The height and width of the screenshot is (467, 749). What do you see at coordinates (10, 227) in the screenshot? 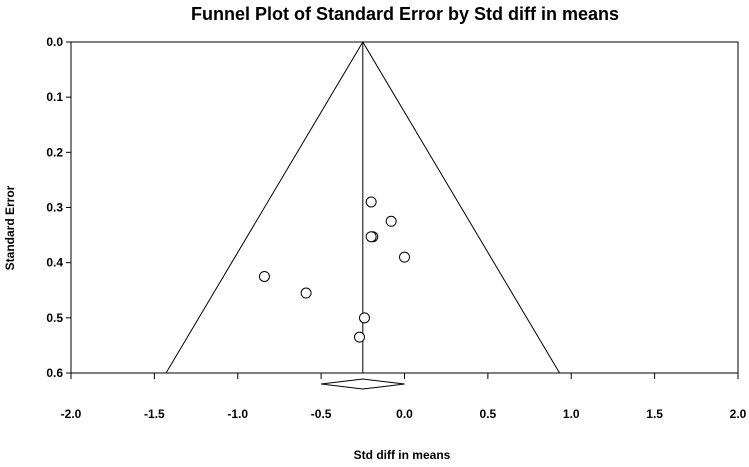
I see `y-axis-title: Standard Error` at bounding box center [10, 227].